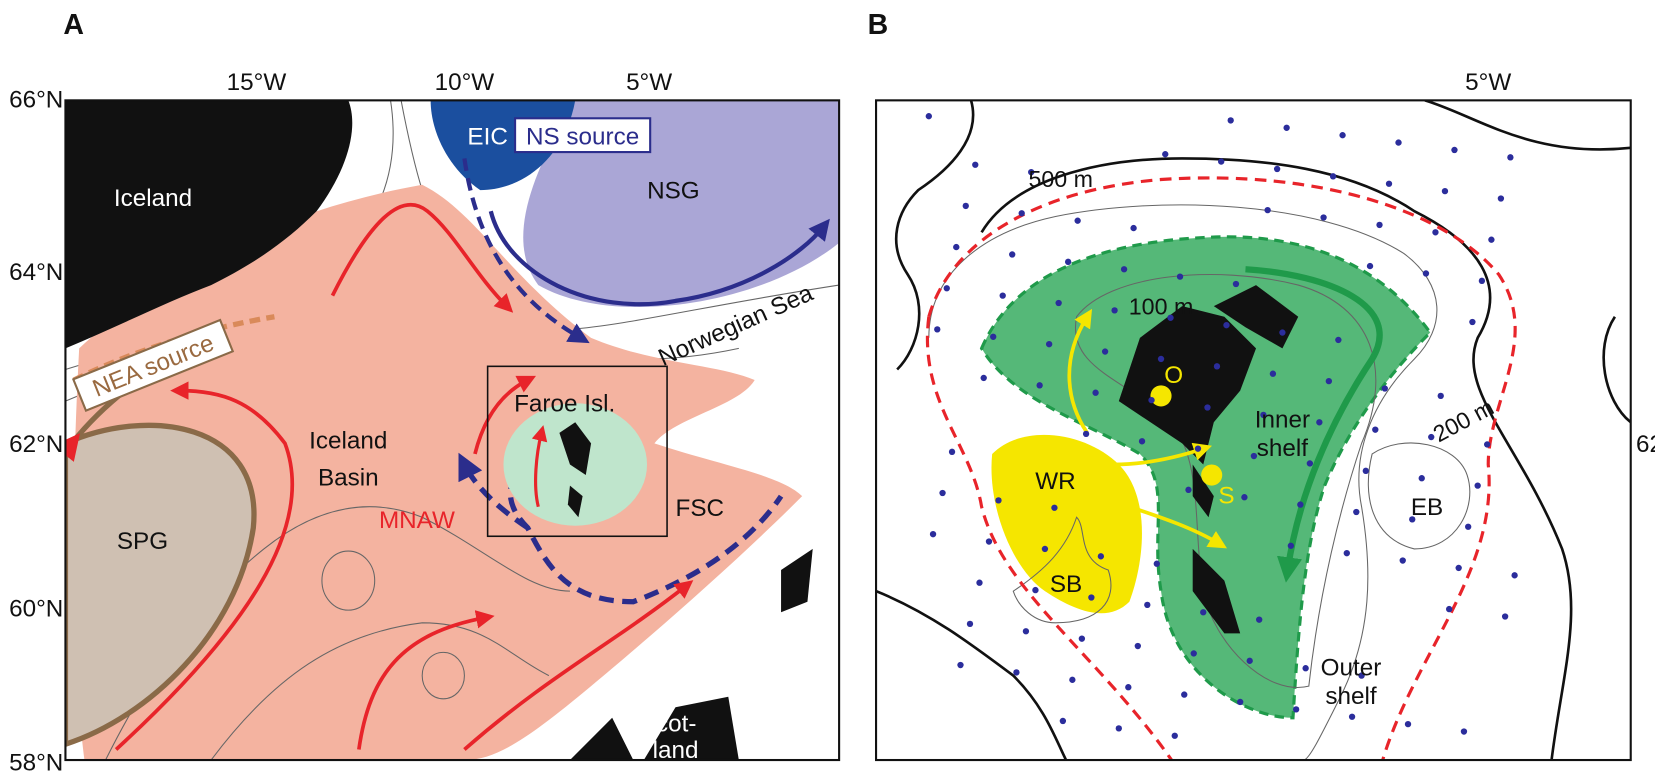  What do you see at coordinates (1282, 420) in the screenshot?
I see `region-label: Inner` at bounding box center [1282, 420].